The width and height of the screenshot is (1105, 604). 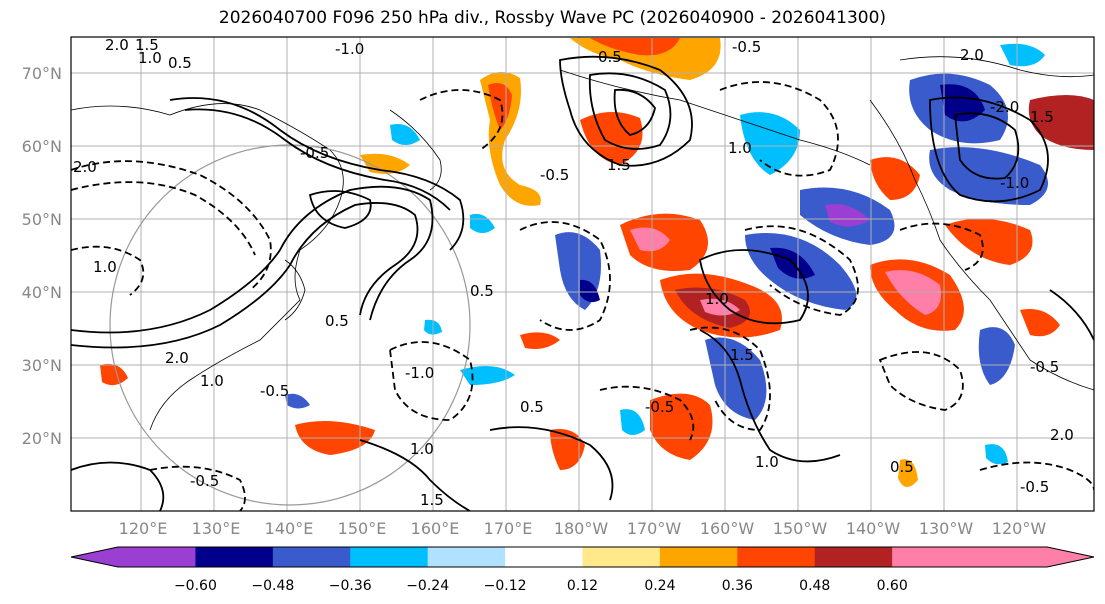 What do you see at coordinates (42, 365) in the screenshot?
I see `lat-label: 30°N` at bounding box center [42, 365].